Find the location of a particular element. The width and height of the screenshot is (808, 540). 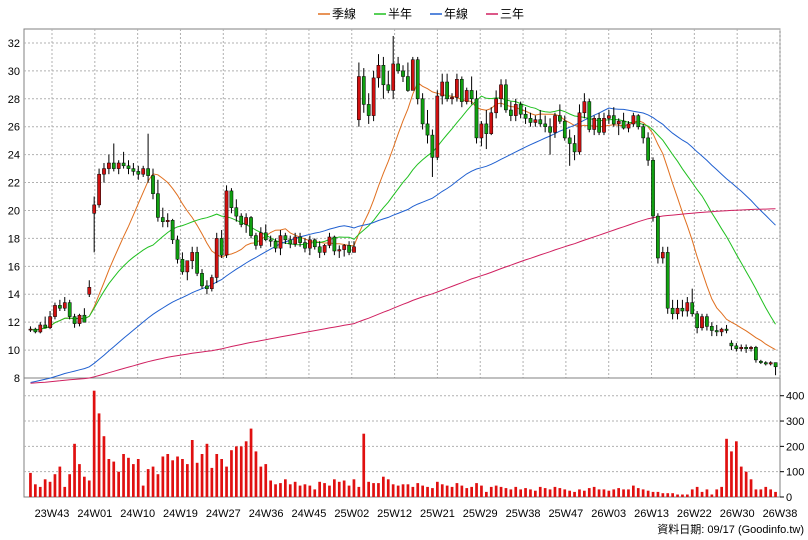

week-label-9: 25W21 is located at coordinates (437, 514).